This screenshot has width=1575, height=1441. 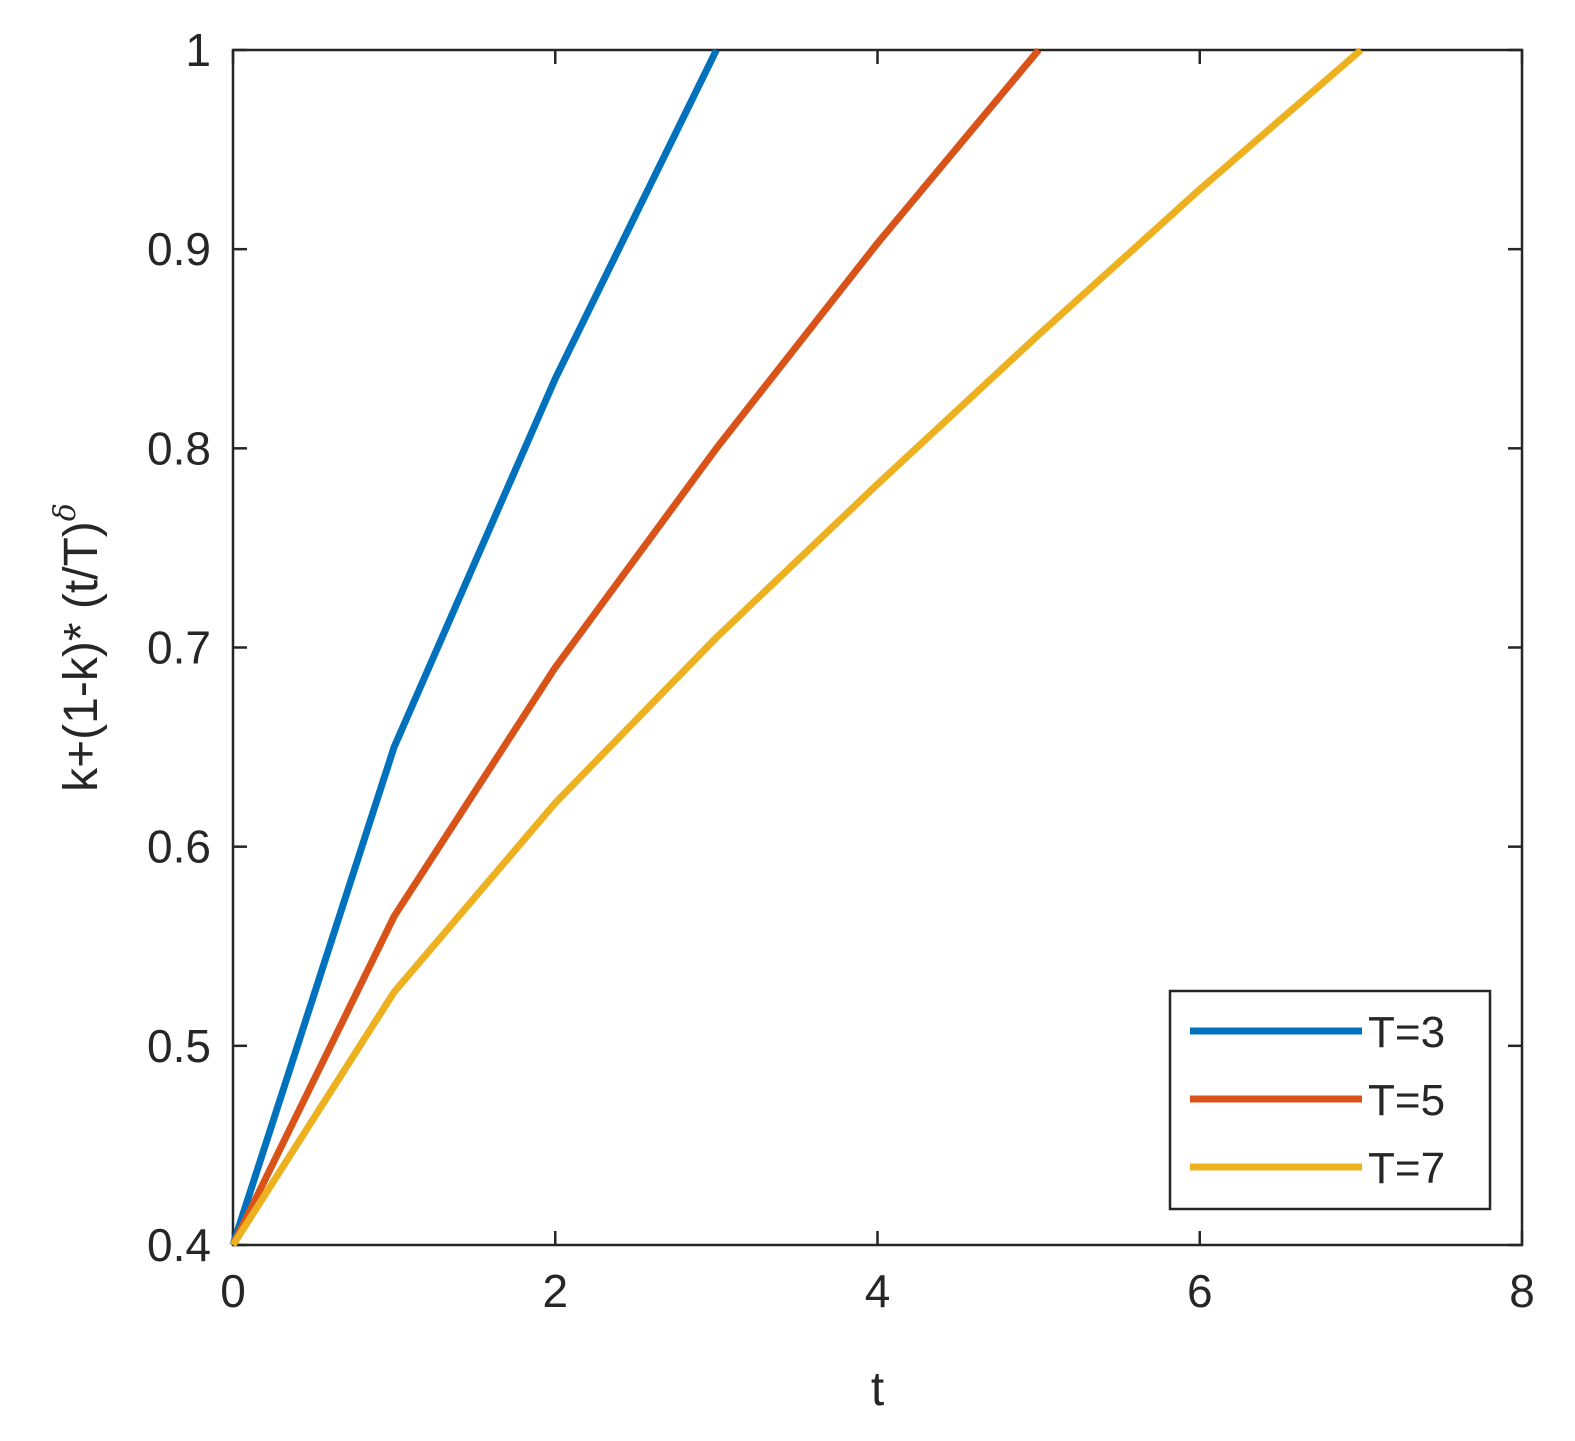 What do you see at coordinates (179, 249) in the screenshot?
I see `y-tick-label: 0.9` at bounding box center [179, 249].